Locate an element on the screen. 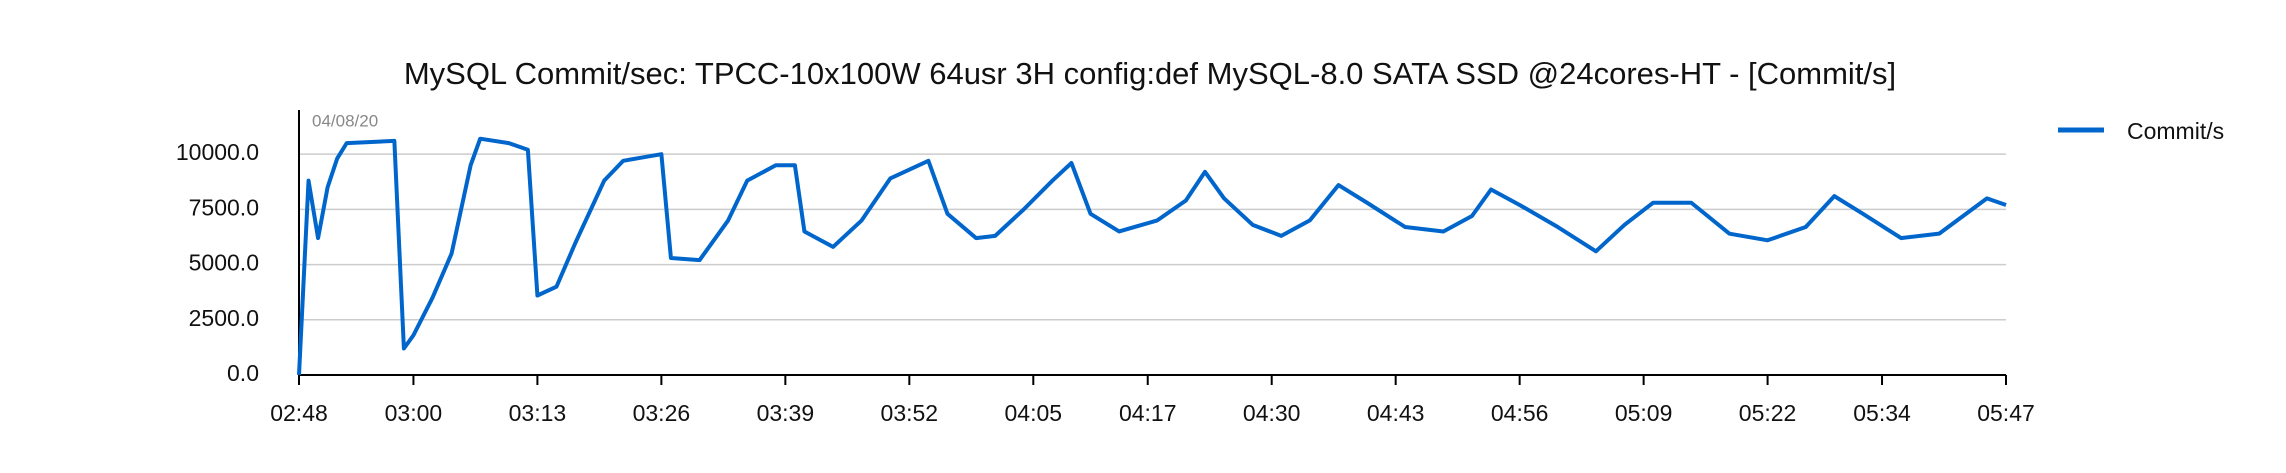 The height and width of the screenshot is (473, 2286). x-tick-label: 04:17 is located at coordinates (1148, 413).